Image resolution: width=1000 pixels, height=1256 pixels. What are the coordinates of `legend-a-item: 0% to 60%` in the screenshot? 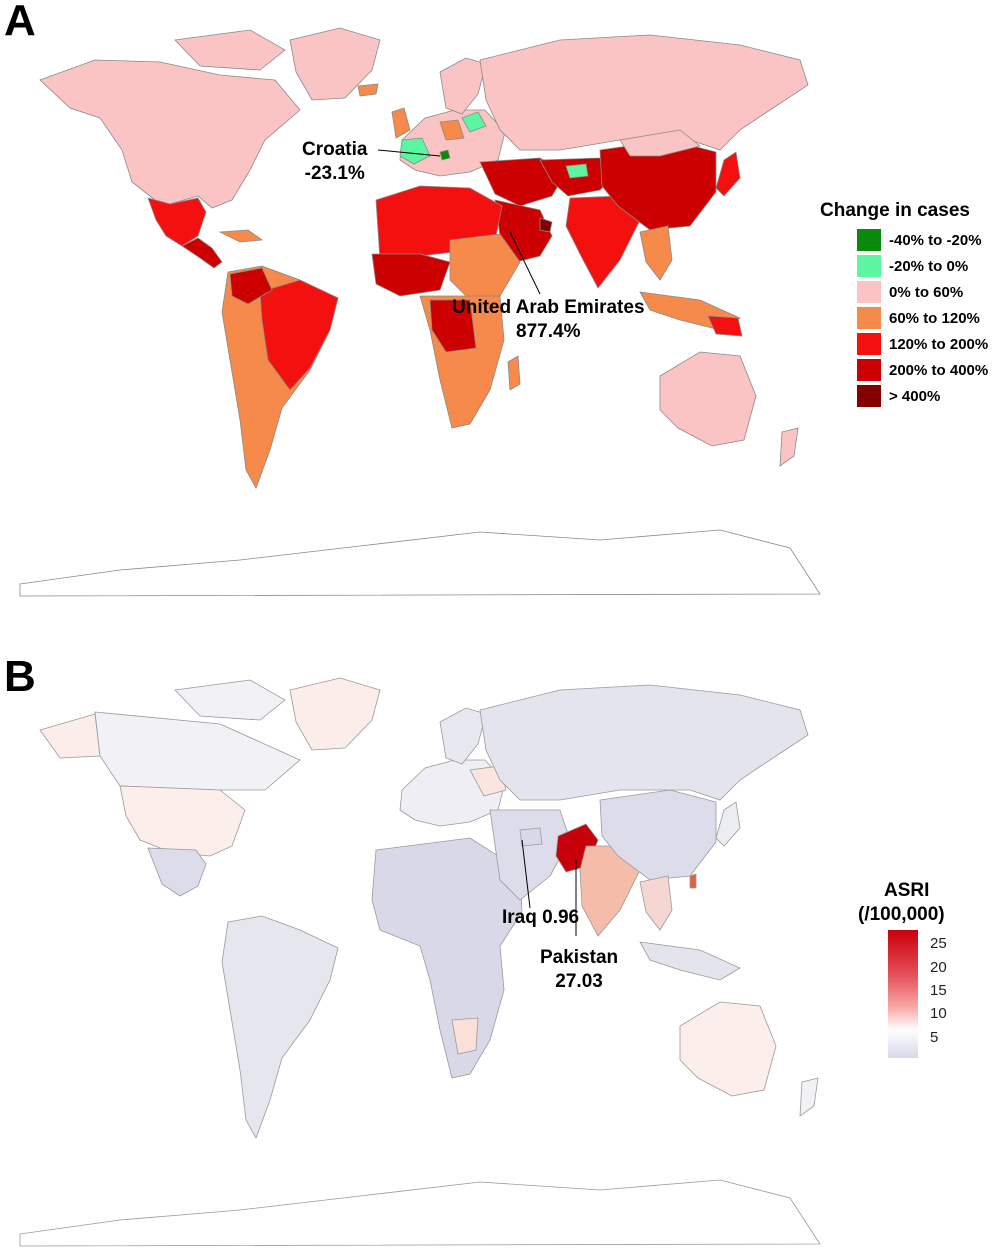 It's located at (910, 292).